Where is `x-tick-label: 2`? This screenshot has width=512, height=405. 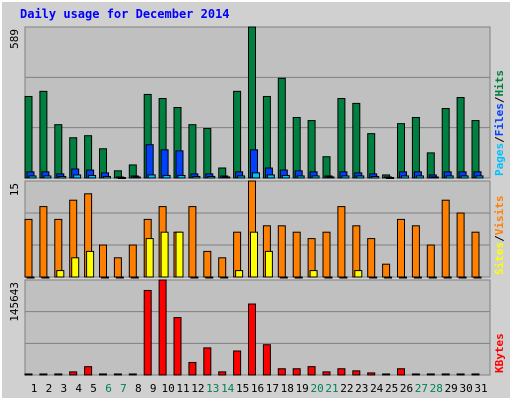 x-tick-label: 2 is located at coordinates (49, 388).